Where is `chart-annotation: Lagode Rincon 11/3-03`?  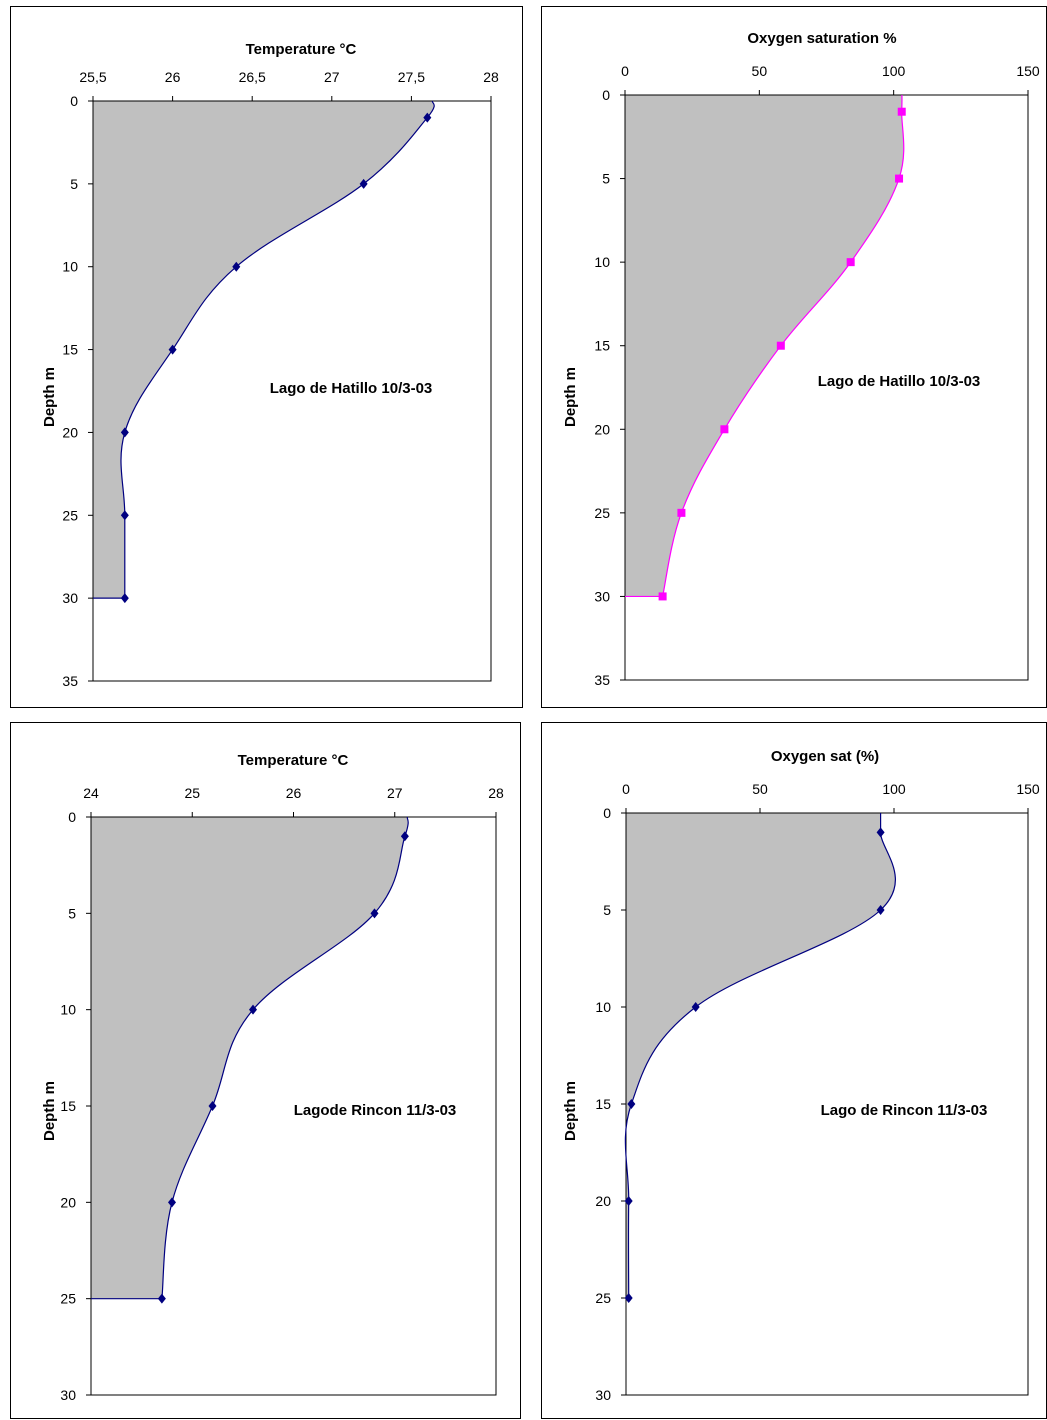
chart-annotation: Lagode Rincon 11/3-03 is located at coordinates (375, 1110).